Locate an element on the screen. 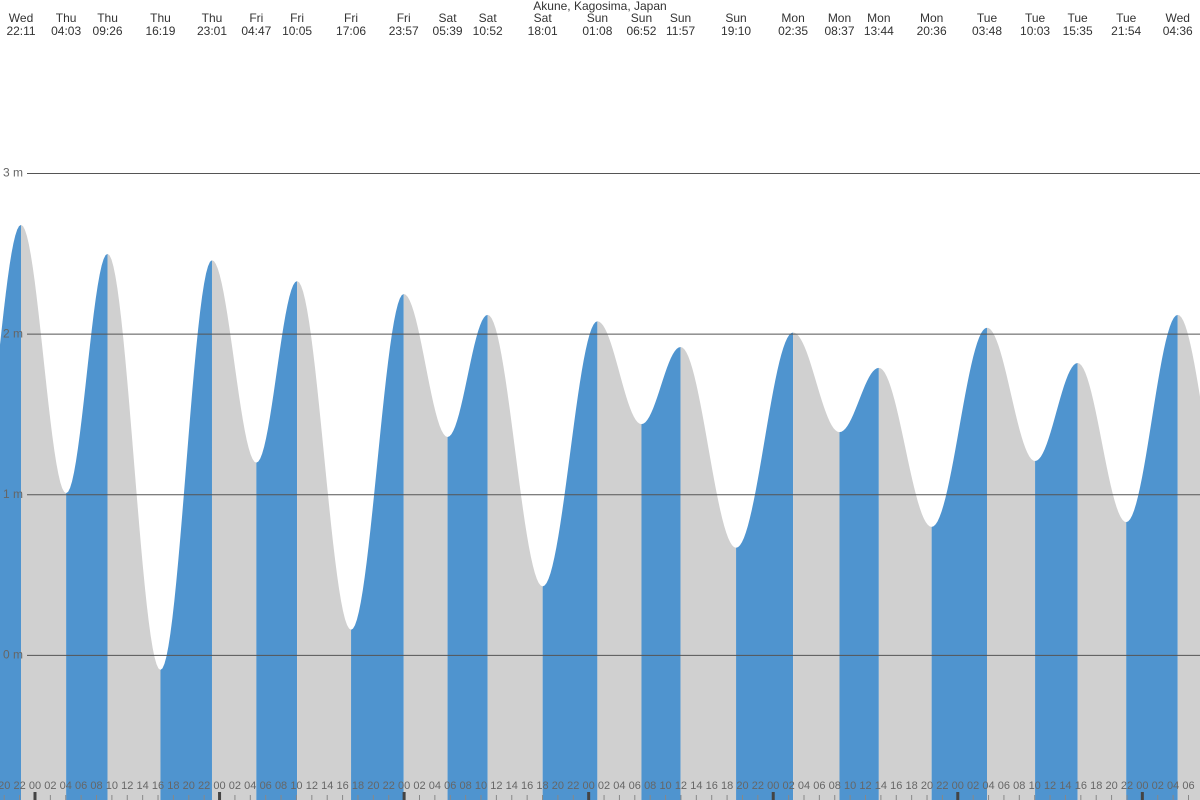  extreme-time: 03:48 is located at coordinates (987, 31).